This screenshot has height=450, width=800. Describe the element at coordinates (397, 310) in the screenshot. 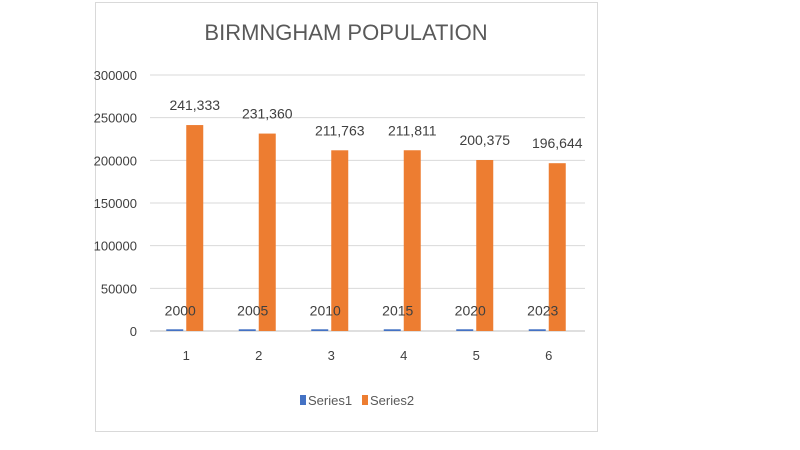

I see `data-label: 2015` at that location.